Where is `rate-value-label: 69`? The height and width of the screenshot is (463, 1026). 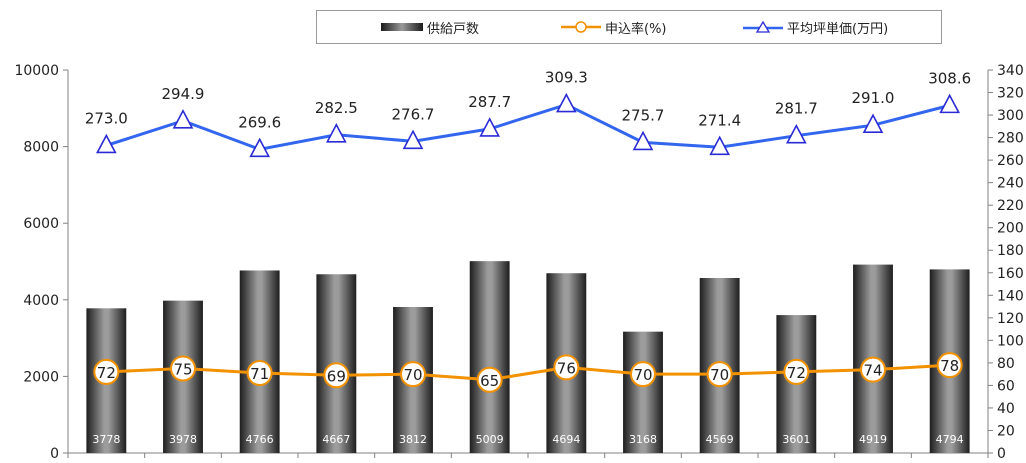 rate-value-label: 69 is located at coordinates (336, 376).